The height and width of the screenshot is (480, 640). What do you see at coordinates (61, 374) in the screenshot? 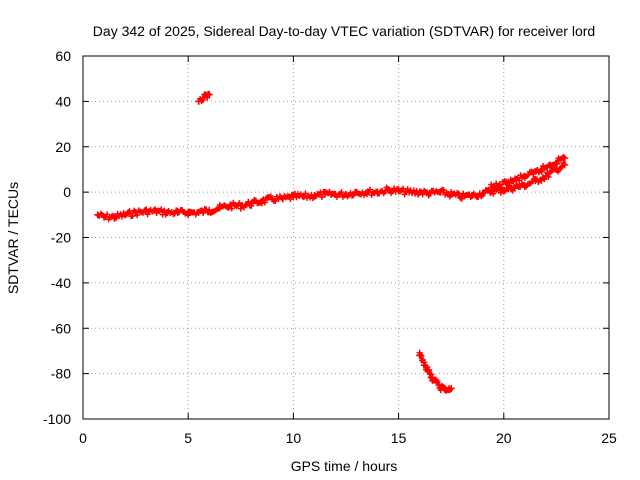
I see `y-tick-label: -80` at bounding box center [61, 374].